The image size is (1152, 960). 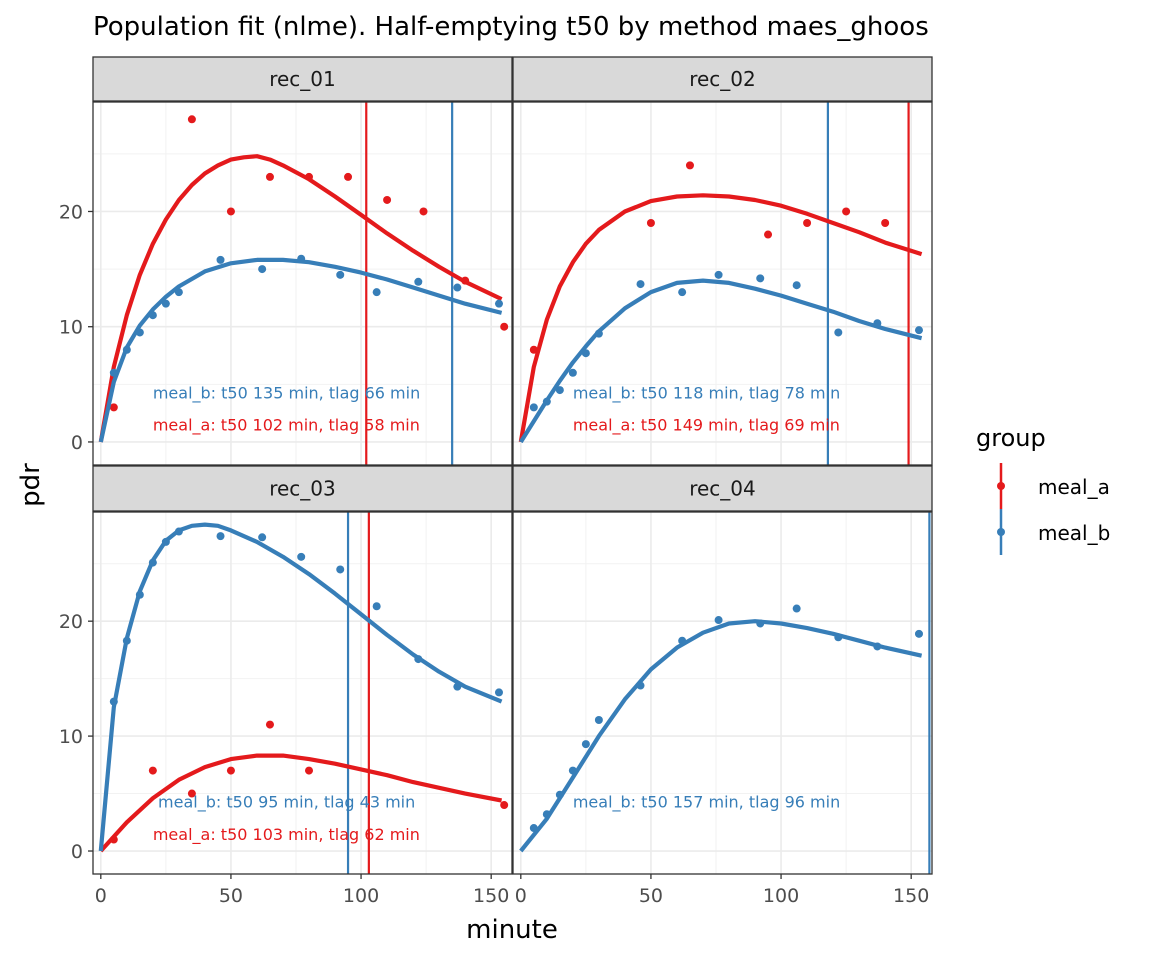 I want to click on legend-title: group, so click(x=1011, y=438).